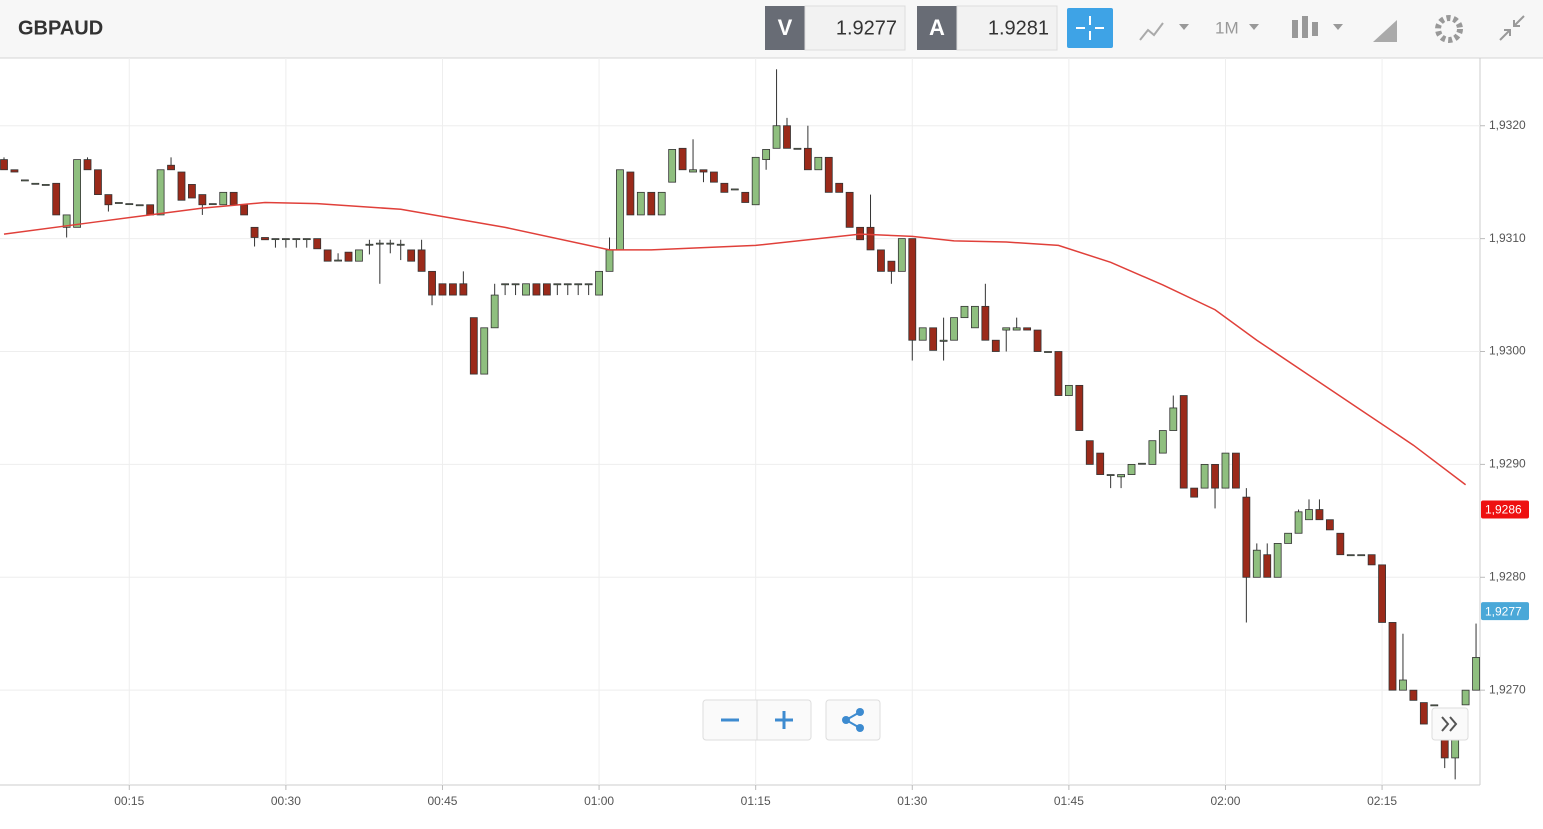 The image size is (1543, 829). Describe the element at coordinates (60, 28) in the screenshot. I see `symbol: GBPAUD` at that location.